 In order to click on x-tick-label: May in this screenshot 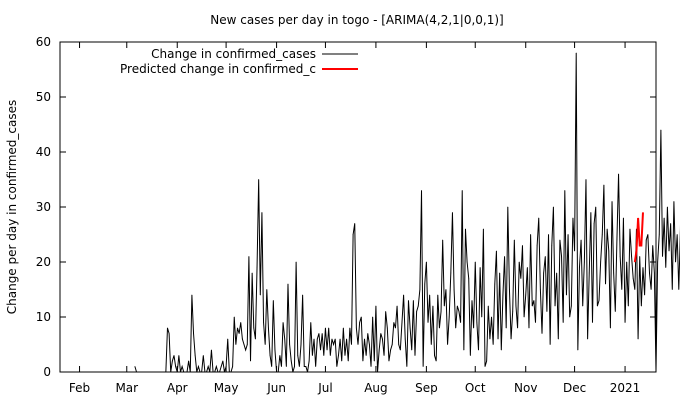, I will do `click(226, 388)`.